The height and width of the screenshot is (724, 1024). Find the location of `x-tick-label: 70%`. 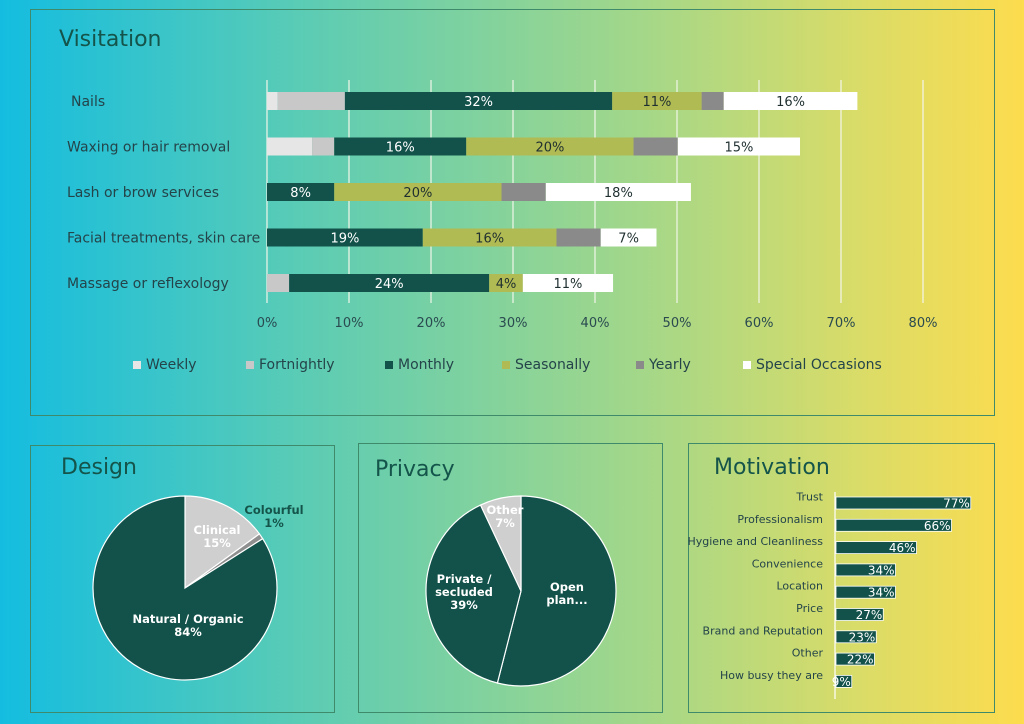

x-tick-label: 70% is located at coordinates (841, 323).